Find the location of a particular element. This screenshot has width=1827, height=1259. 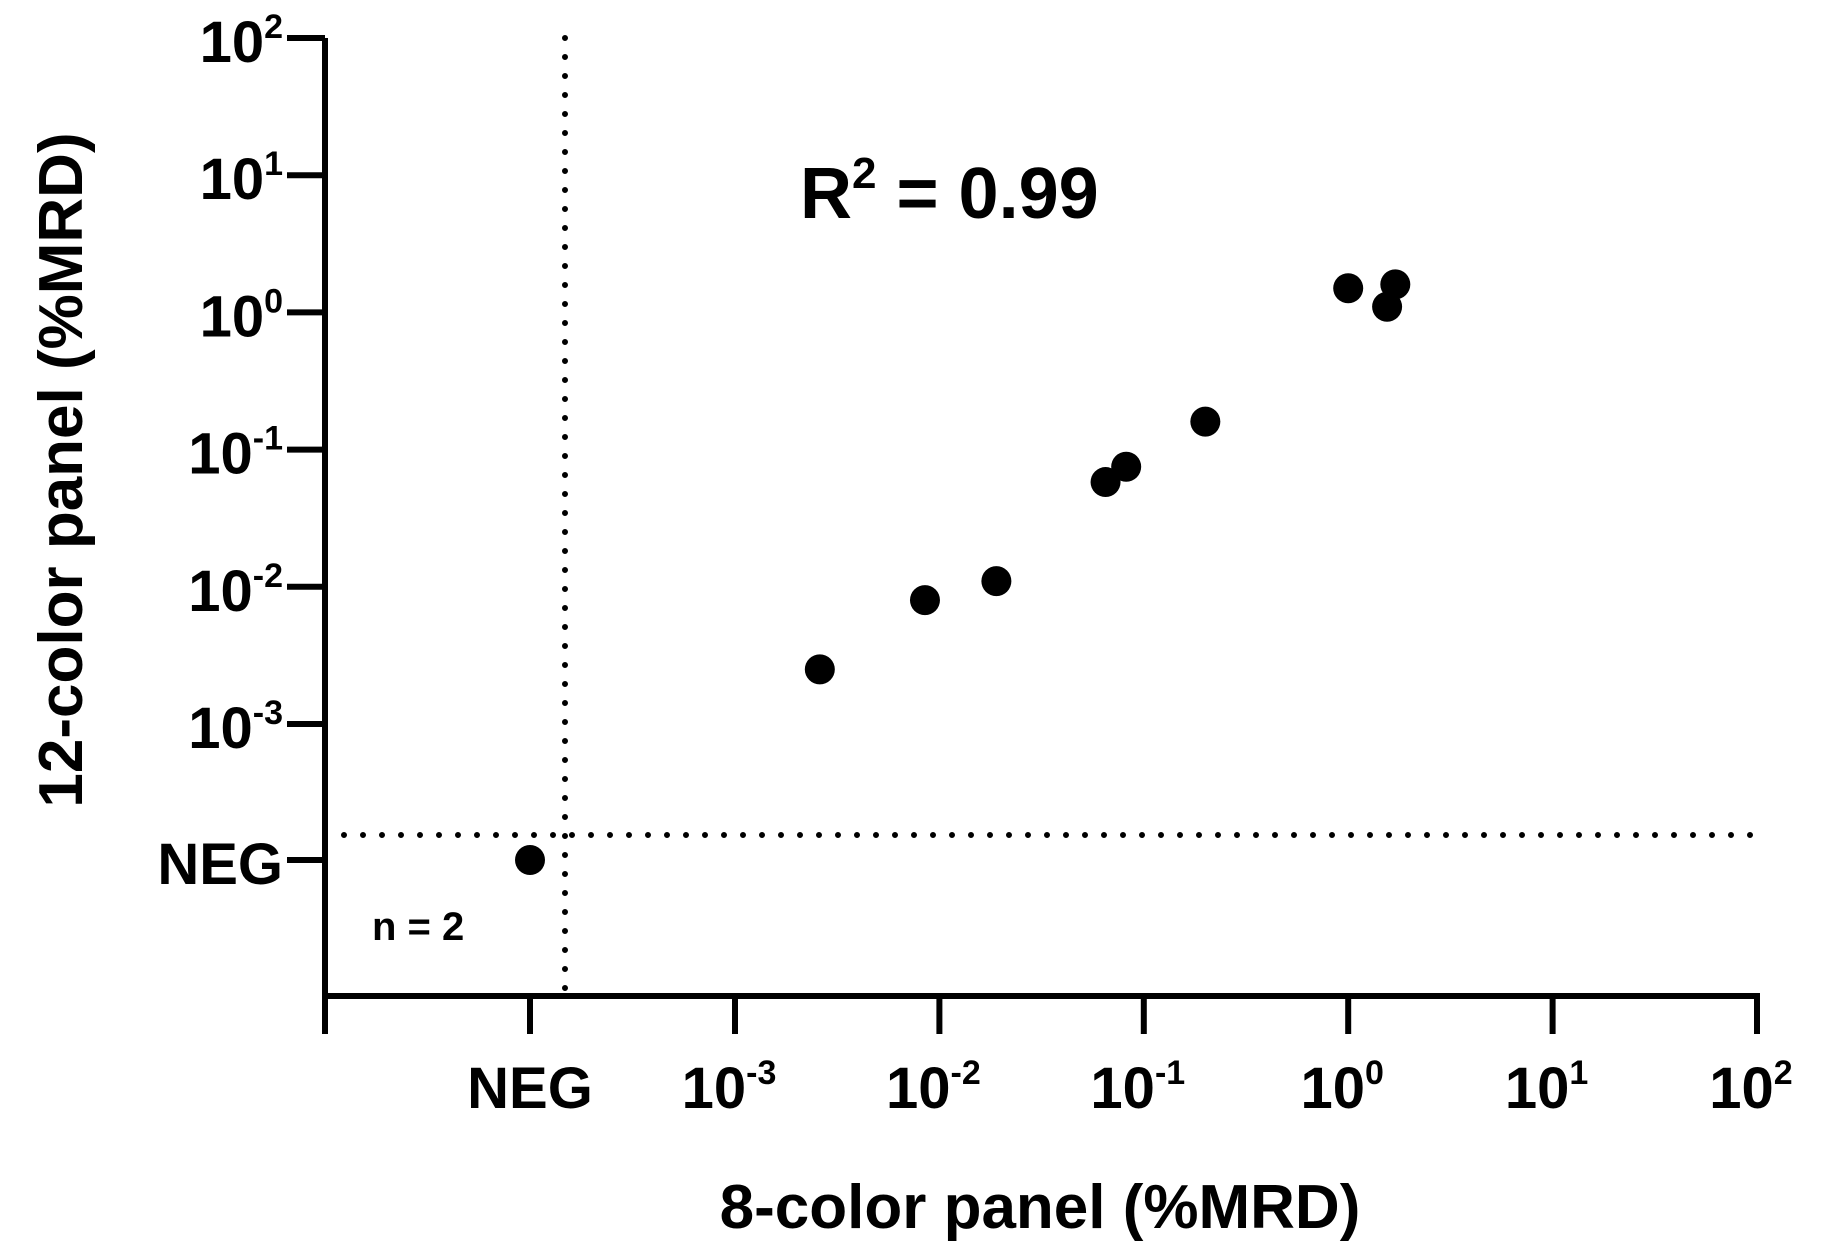

x-tick-label: 10⁻³ is located at coordinates (729, 1087).